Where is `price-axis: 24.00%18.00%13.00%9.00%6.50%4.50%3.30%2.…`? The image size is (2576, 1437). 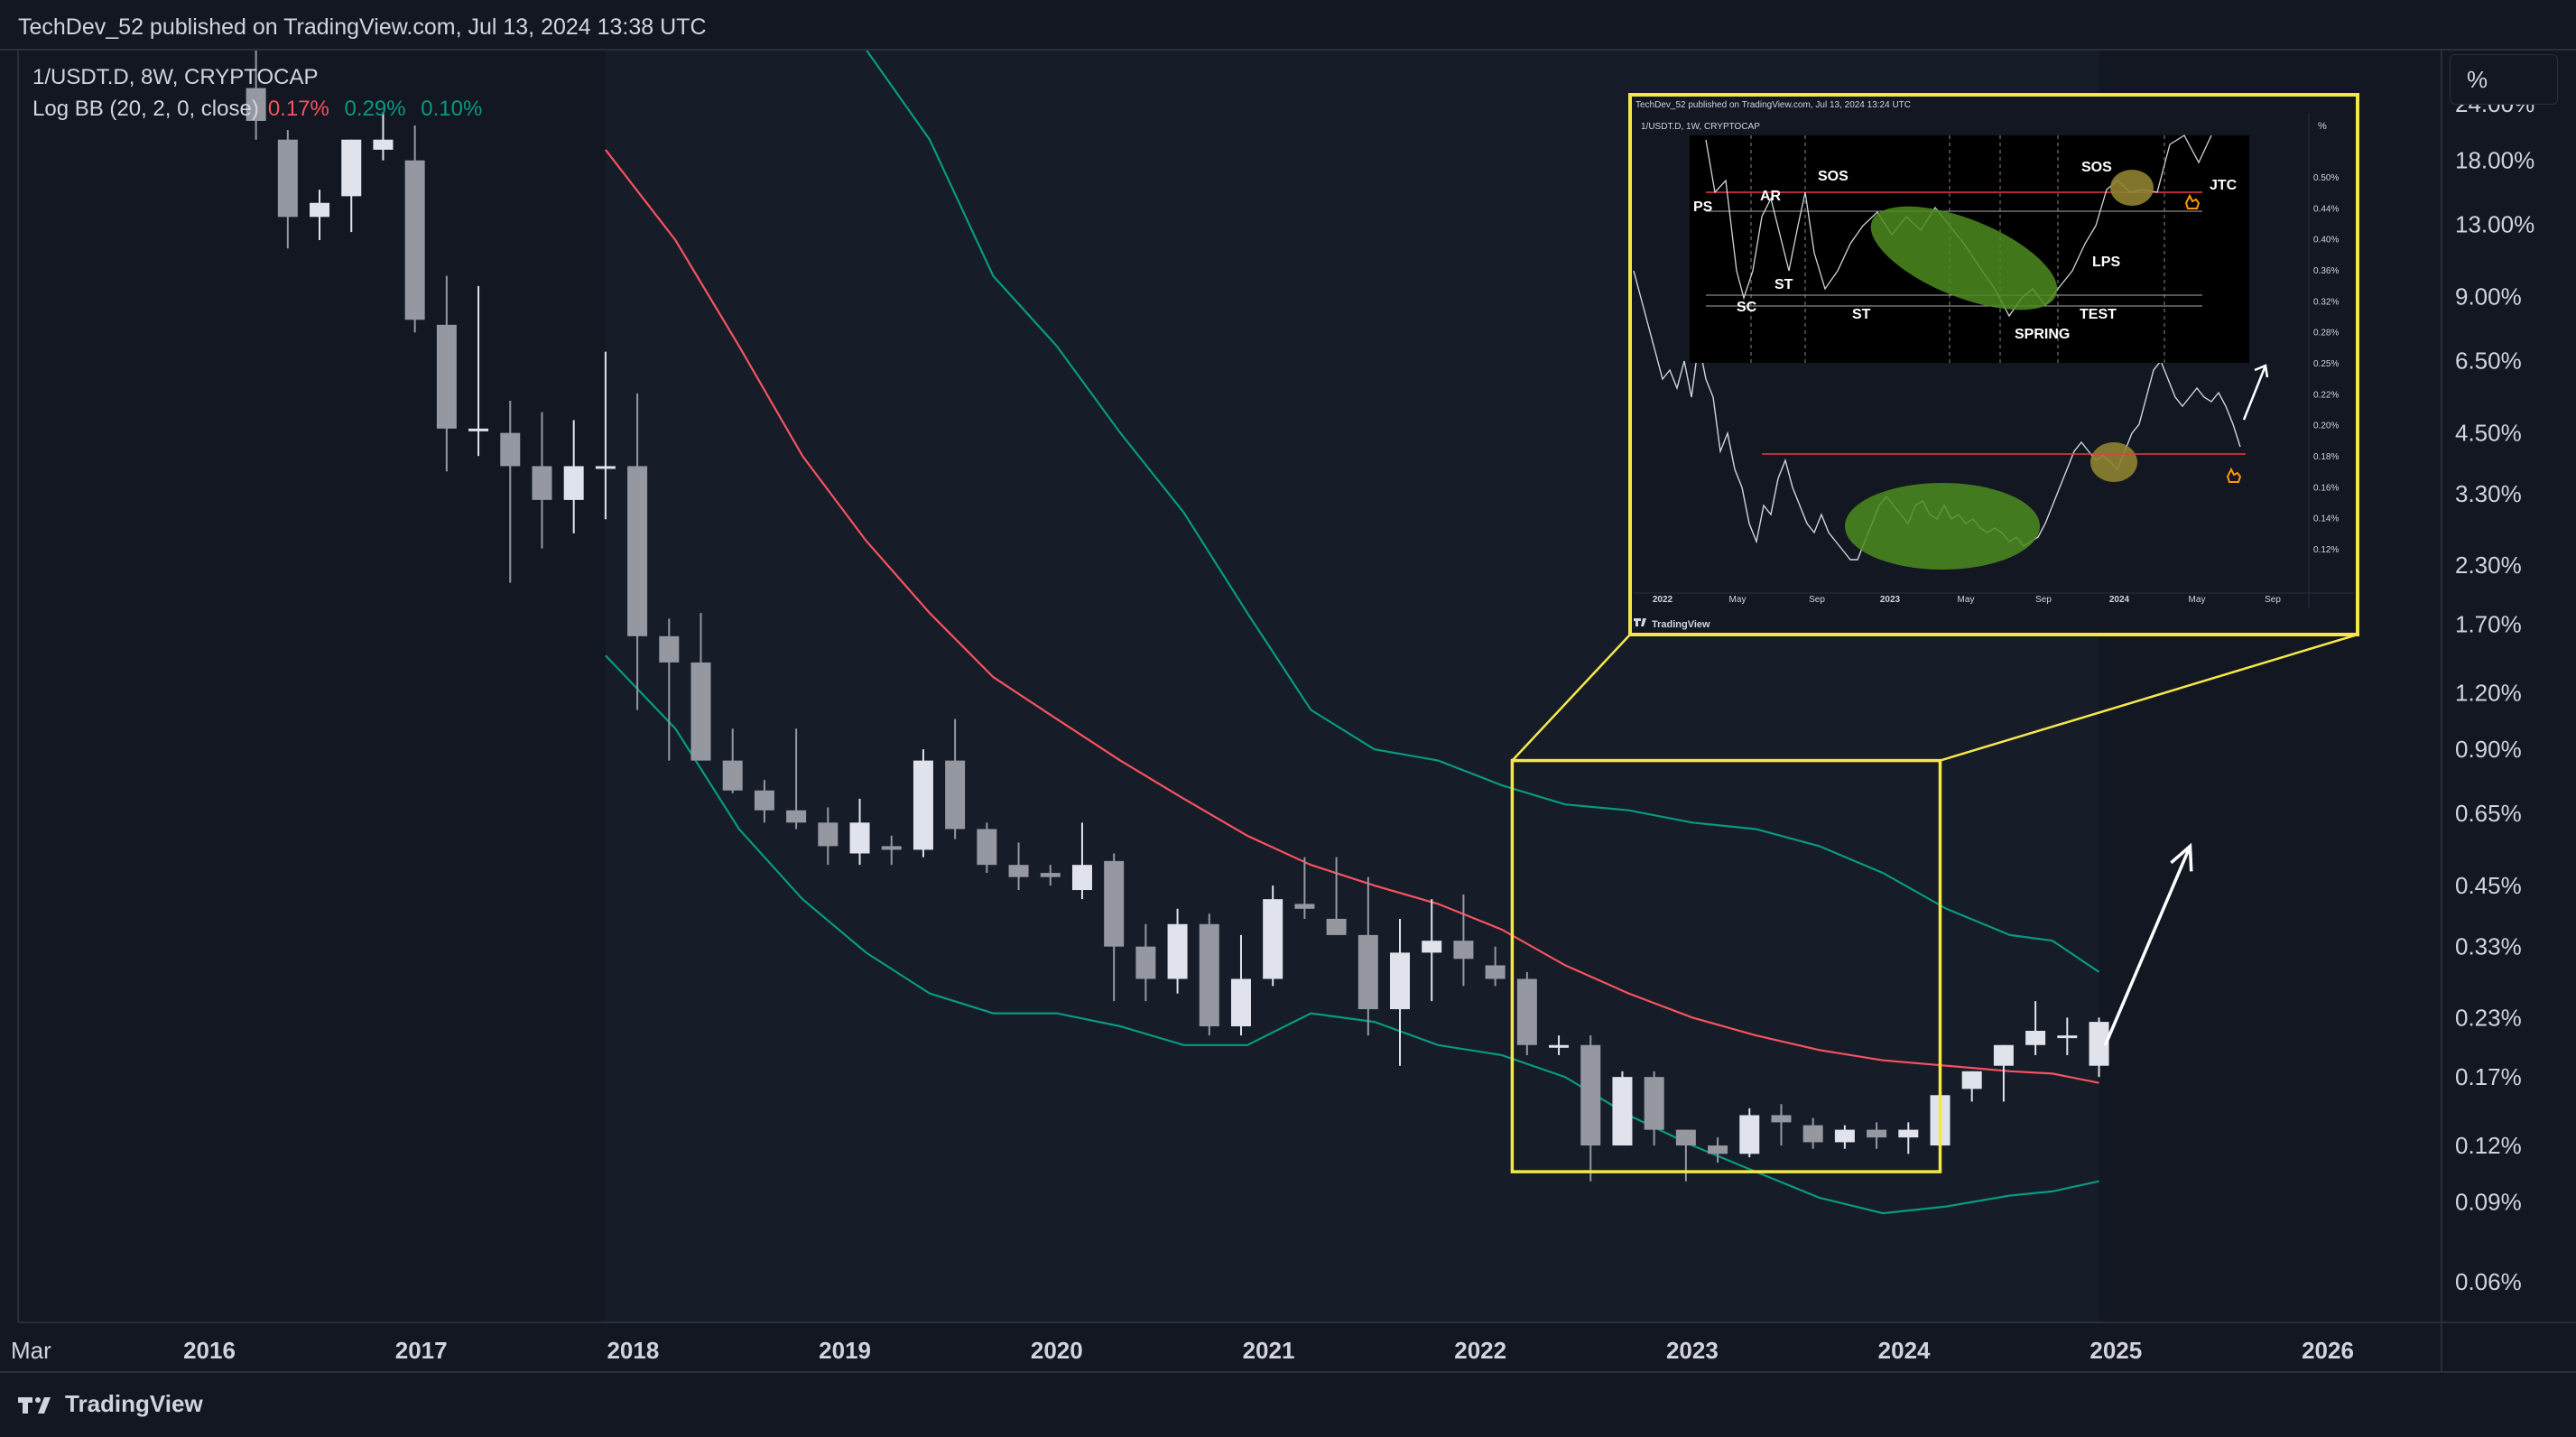
price-axis: 24.00%18.00%13.00%9.00%6.50%4.50%3.30%2.… is located at coordinates (2495, 692).